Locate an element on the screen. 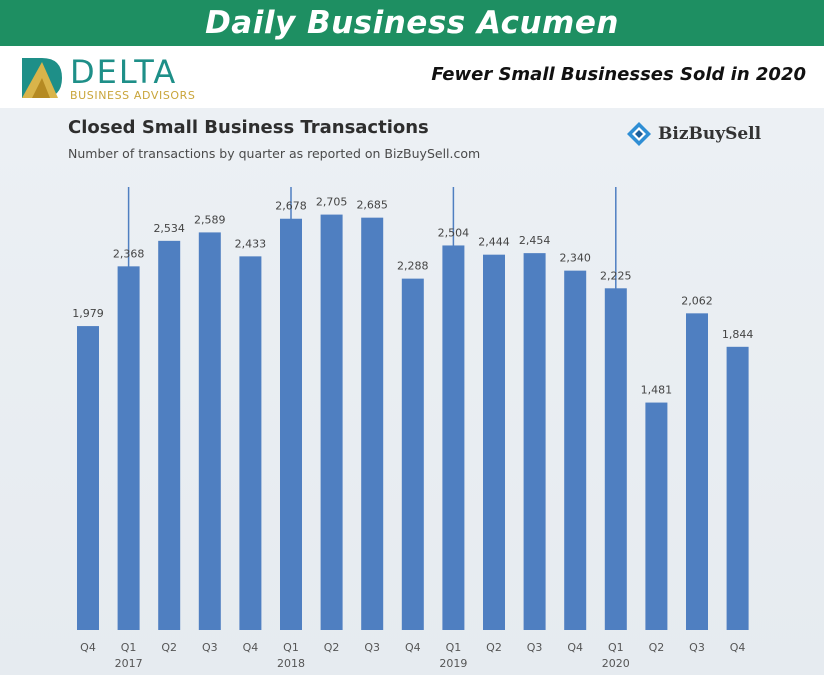  bizbuysell-logo-text: BizBuySell is located at coordinates (710, 134).